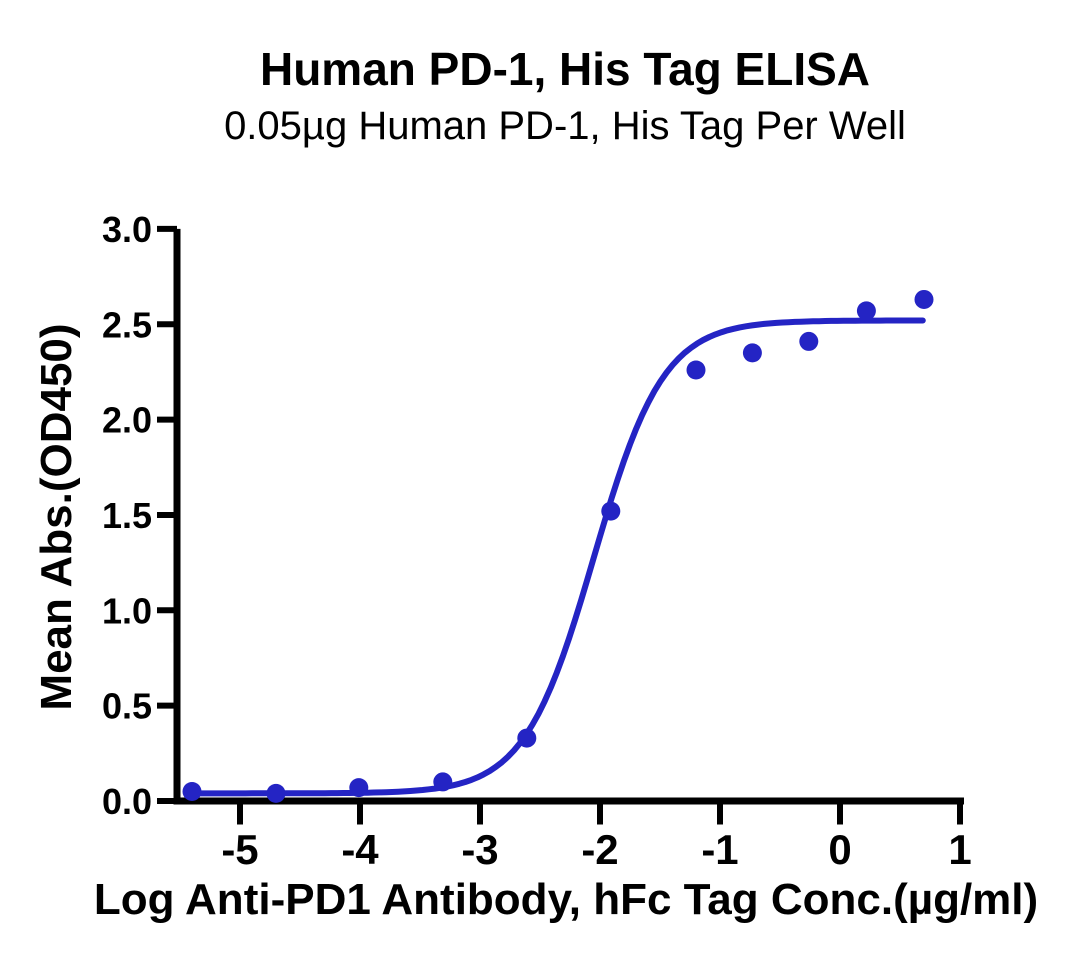 The width and height of the screenshot is (1080, 966). Describe the element at coordinates (127, 801) in the screenshot. I see `y-tick-label: 0.0` at that location.